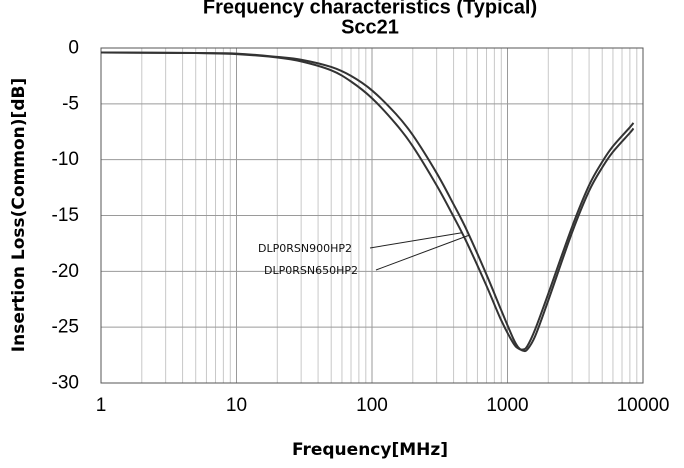  What do you see at coordinates (372, 405) in the screenshot?
I see `x-tick-label: 100` at bounding box center [372, 405].